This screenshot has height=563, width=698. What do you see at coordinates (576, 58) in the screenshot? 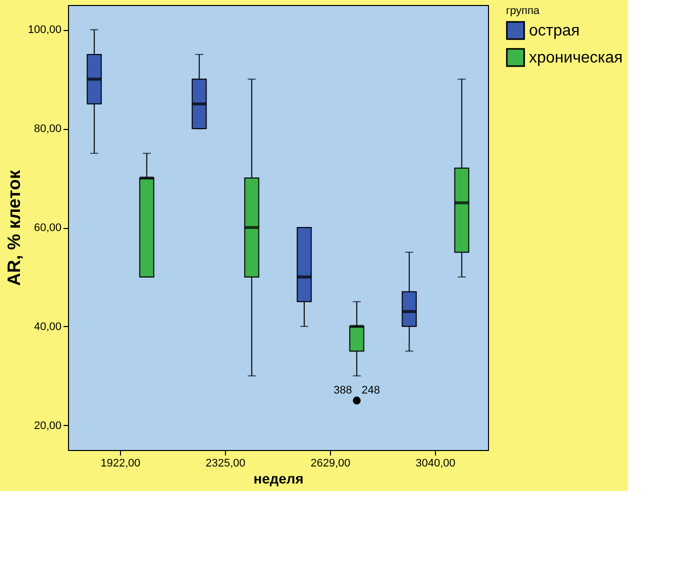
I see `legend-label: хроническая` at bounding box center [576, 58].